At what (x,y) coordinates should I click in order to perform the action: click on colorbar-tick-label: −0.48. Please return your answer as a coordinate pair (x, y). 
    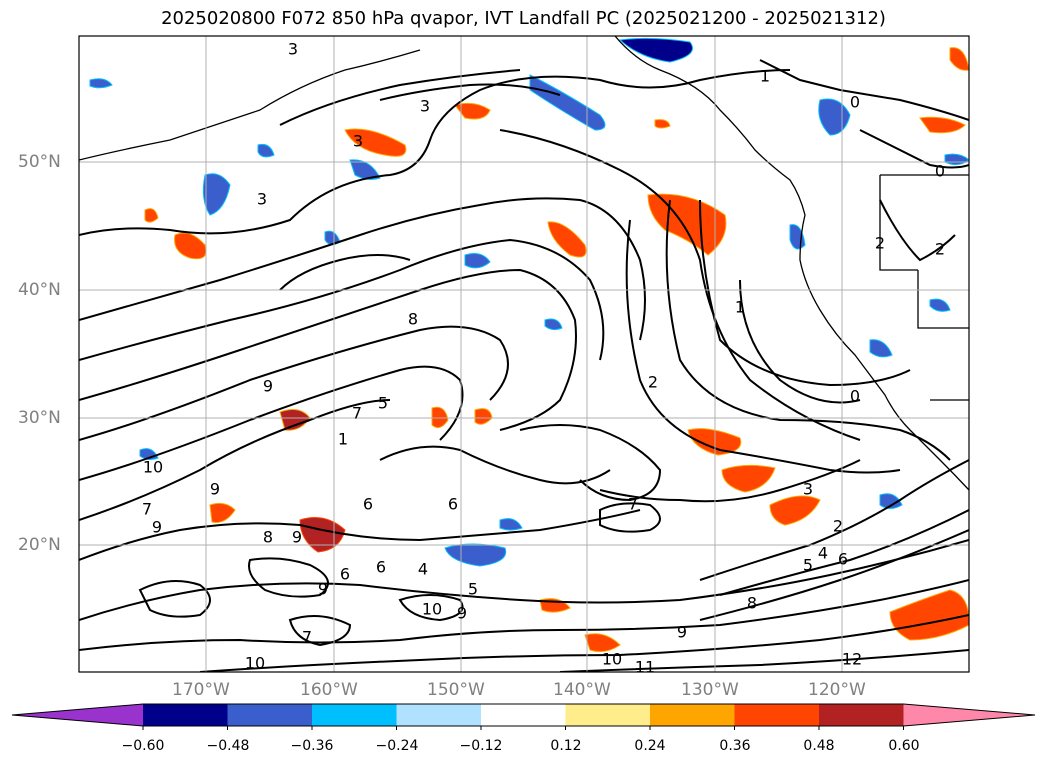
    Looking at the image, I should click on (228, 746).